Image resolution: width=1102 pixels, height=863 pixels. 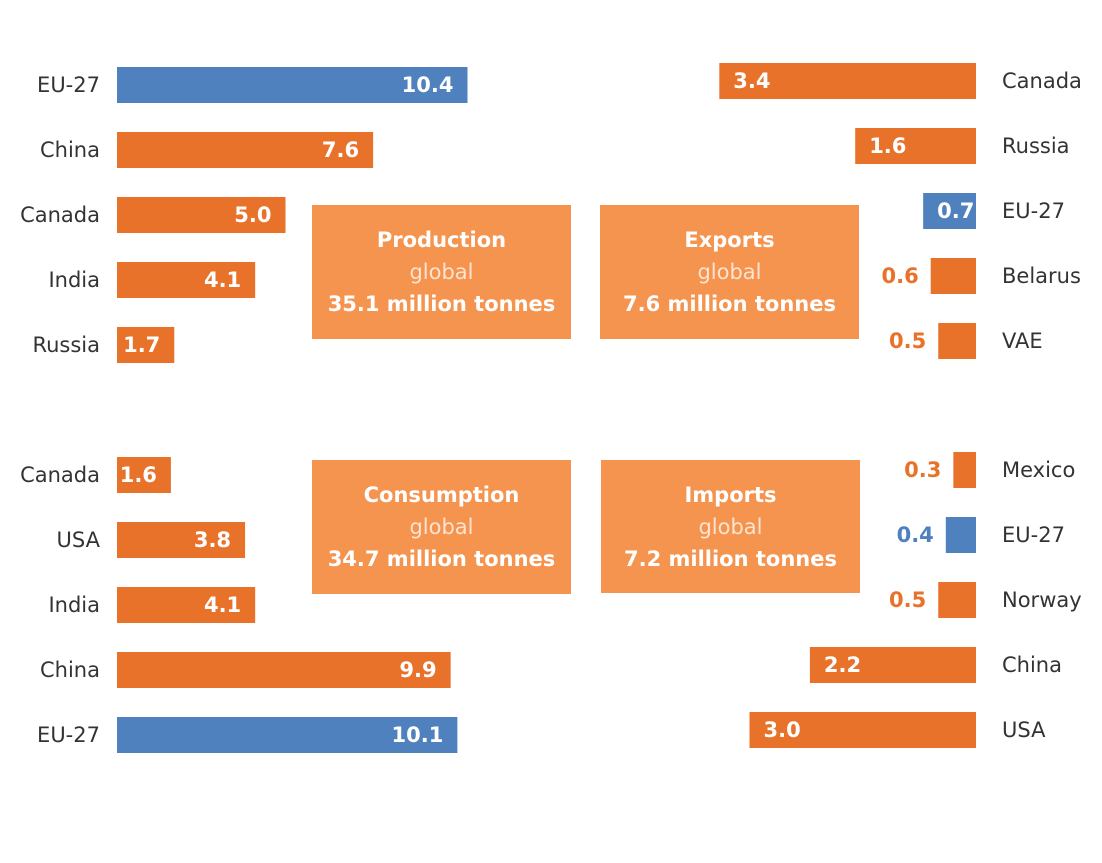 I want to click on exports-summary-box: Exports global 7.6 million tonnes, so click(x=729, y=272).